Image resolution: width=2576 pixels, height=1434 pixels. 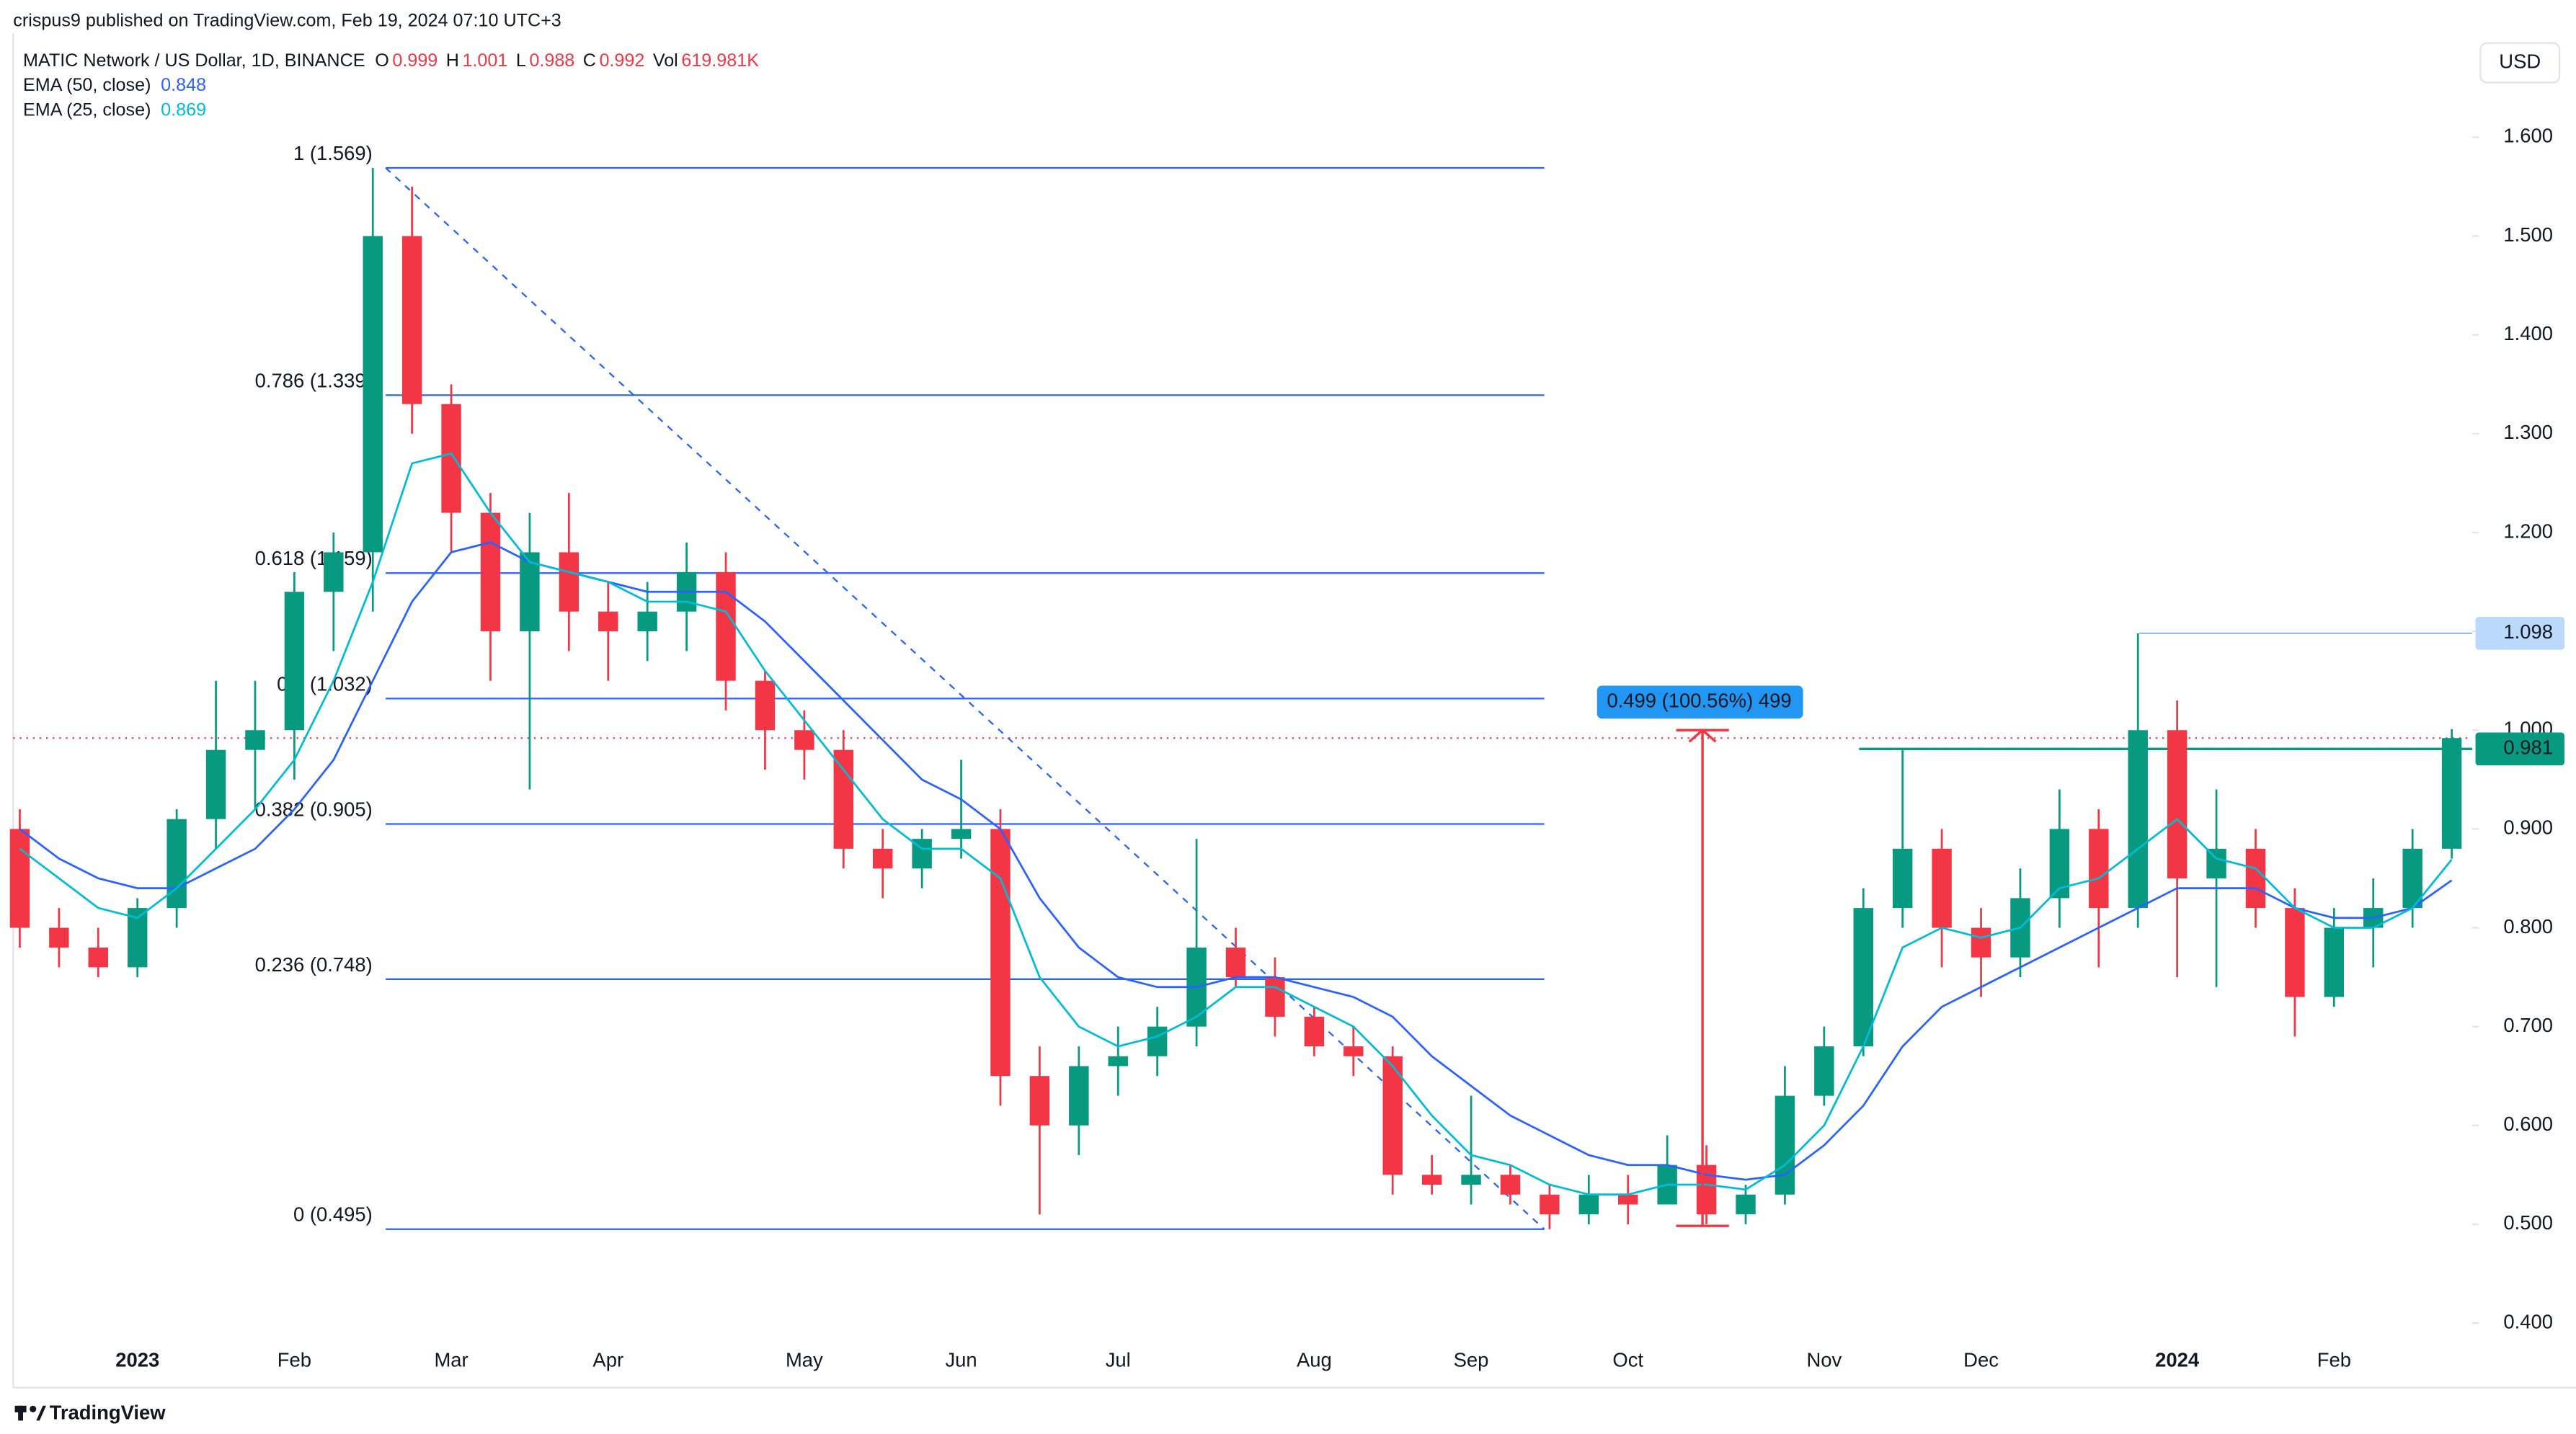 I want to click on x-tick-label: Aug, so click(x=1314, y=1359).